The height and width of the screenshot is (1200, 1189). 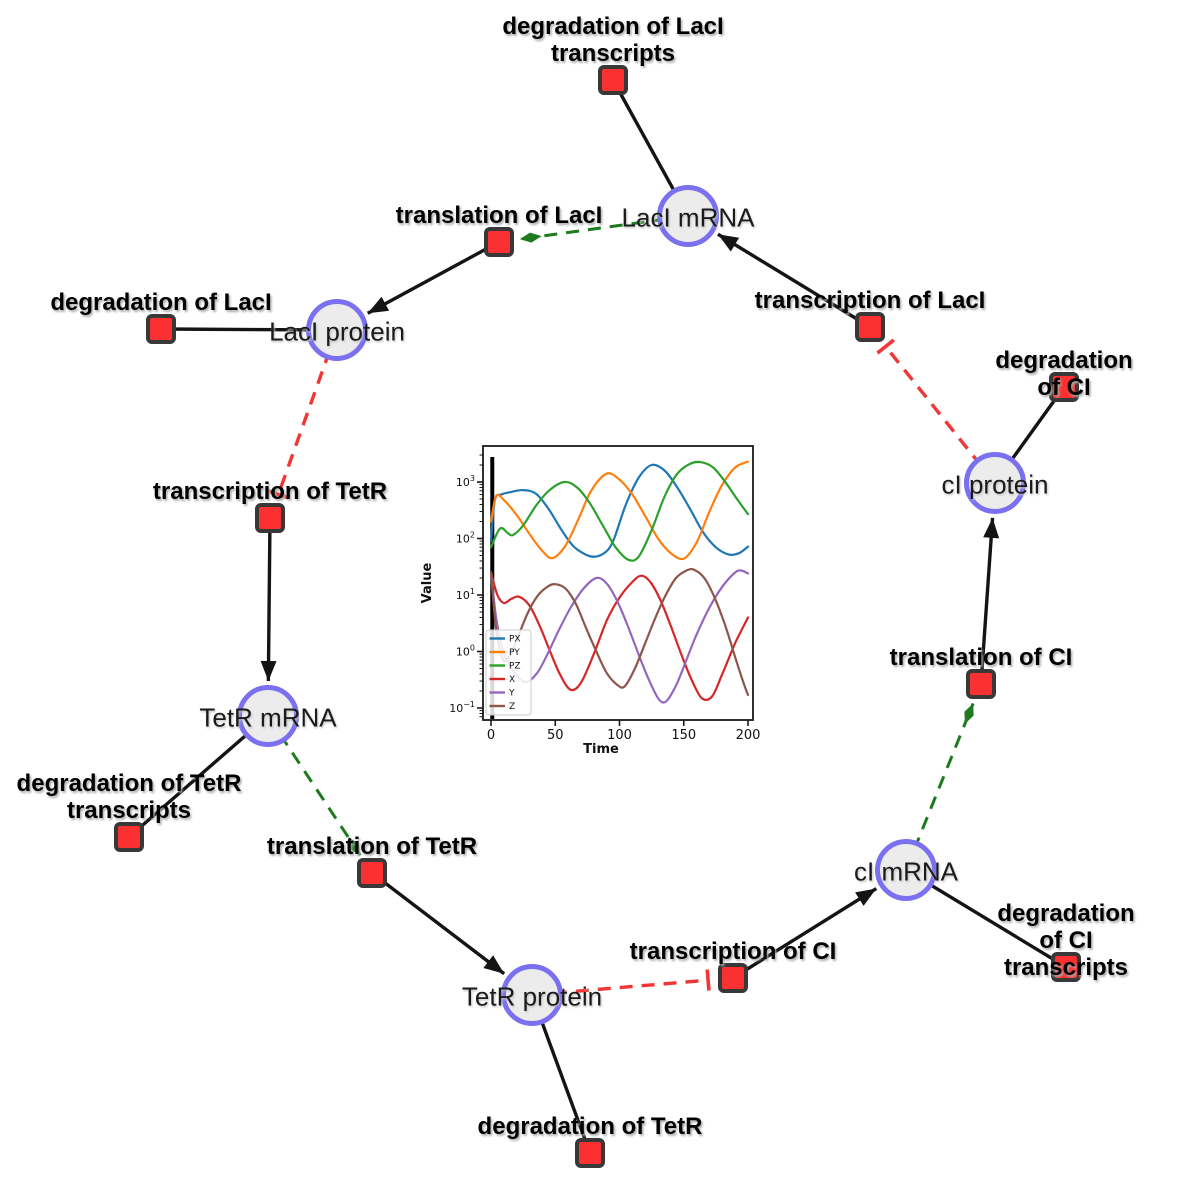 I want to click on species-node-tetr-protein, so click(x=532, y=995).